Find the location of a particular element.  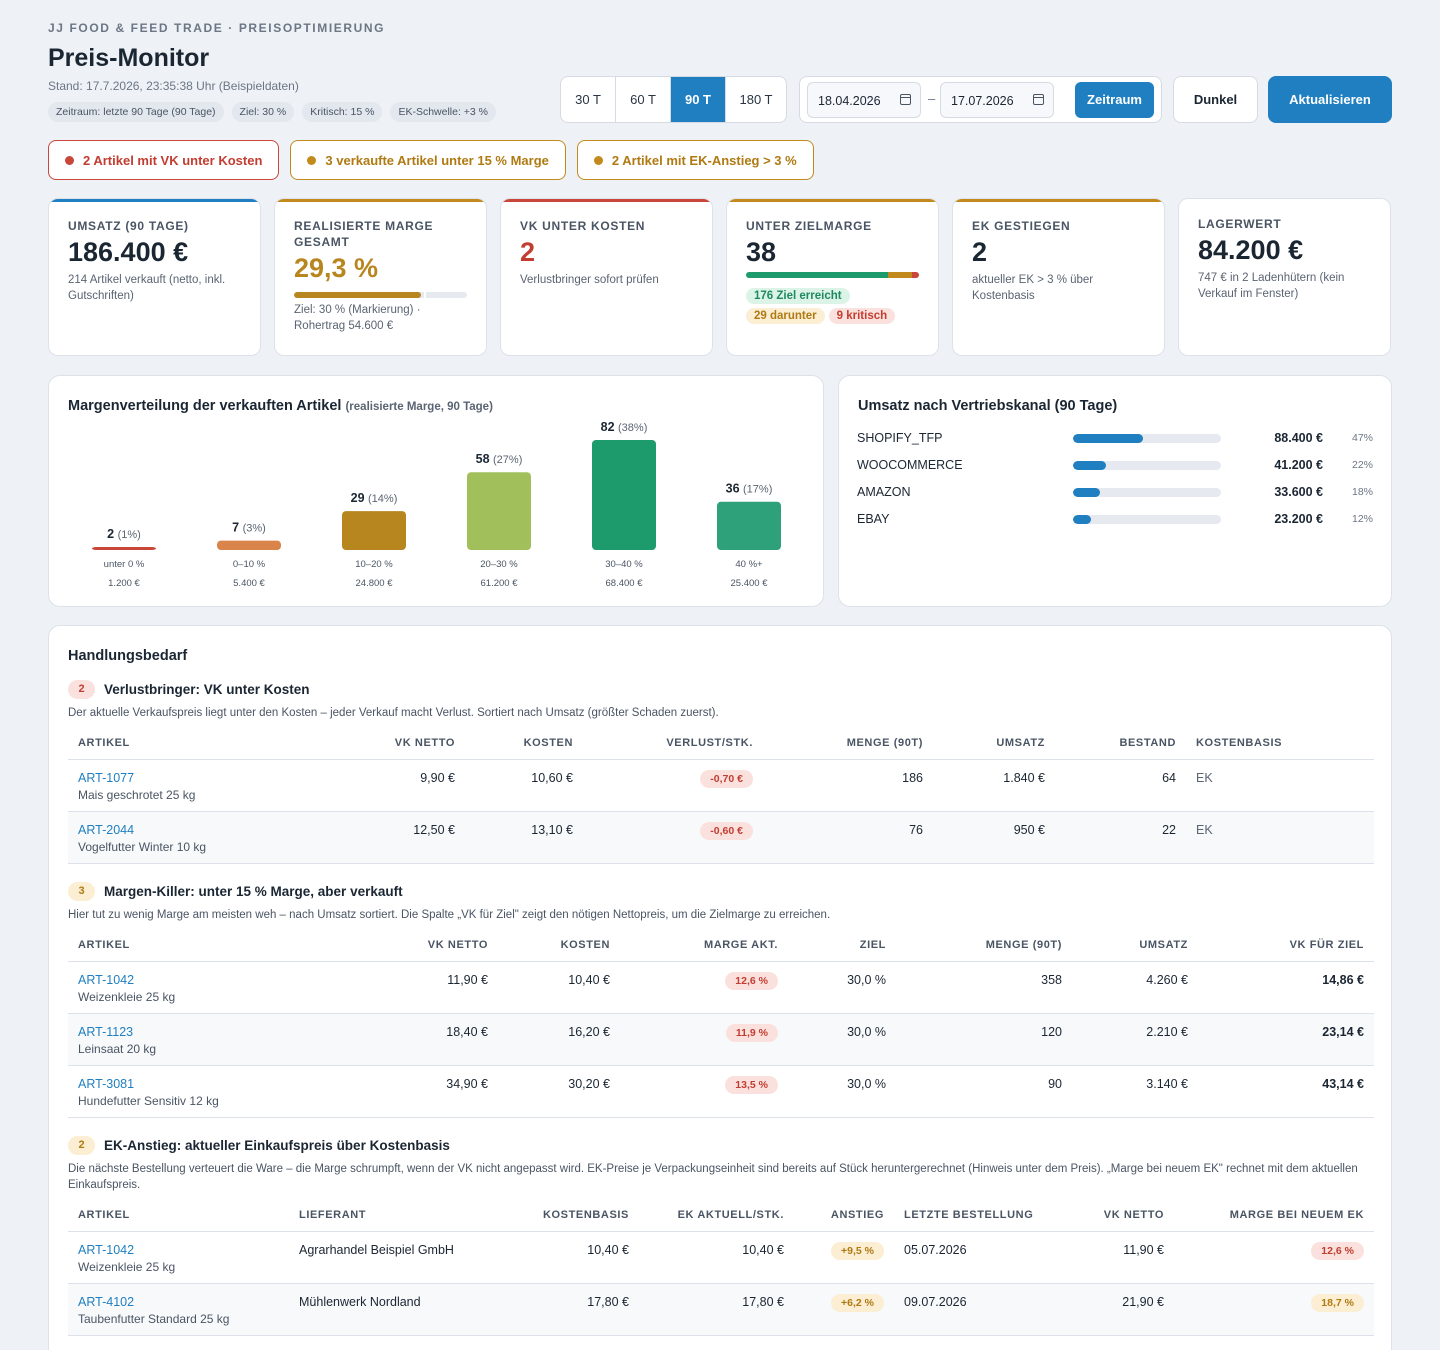

col-header: Lieferant is located at coordinates (389, 1215).